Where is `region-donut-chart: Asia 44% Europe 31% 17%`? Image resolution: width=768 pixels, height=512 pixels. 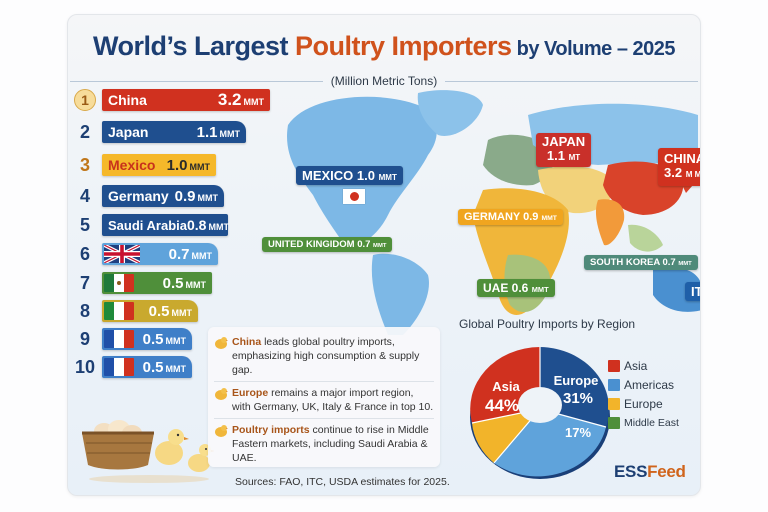 region-donut-chart: Asia 44% Europe 31% 17% is located at coordinates (540, 413).